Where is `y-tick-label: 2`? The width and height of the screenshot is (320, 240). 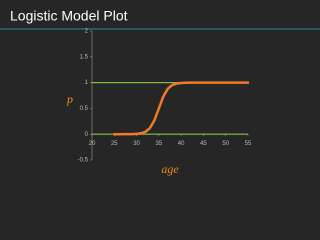 y-tick-label: 2 is located at coordinates (87, 32).